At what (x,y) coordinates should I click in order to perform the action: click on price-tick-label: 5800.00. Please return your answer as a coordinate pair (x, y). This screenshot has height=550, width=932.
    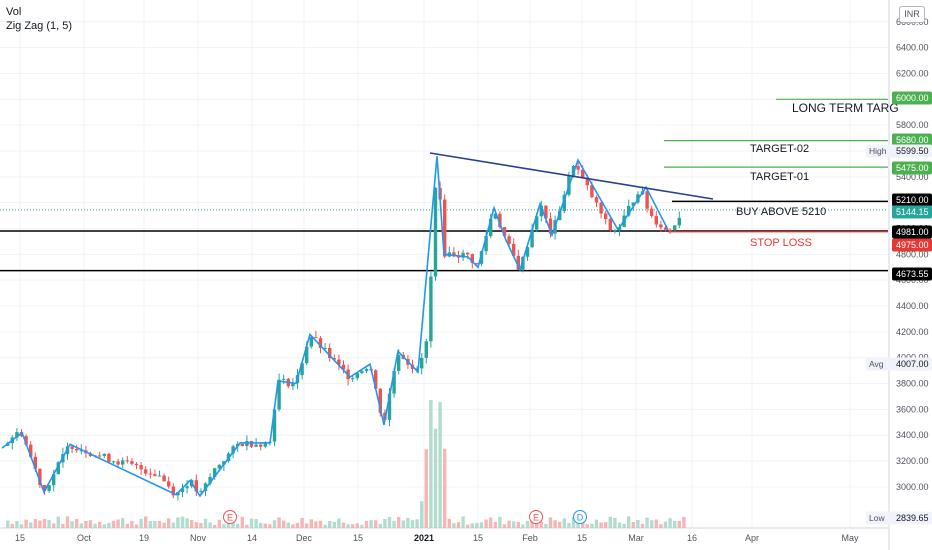
    Looking at the image, I should click on (912, 125).